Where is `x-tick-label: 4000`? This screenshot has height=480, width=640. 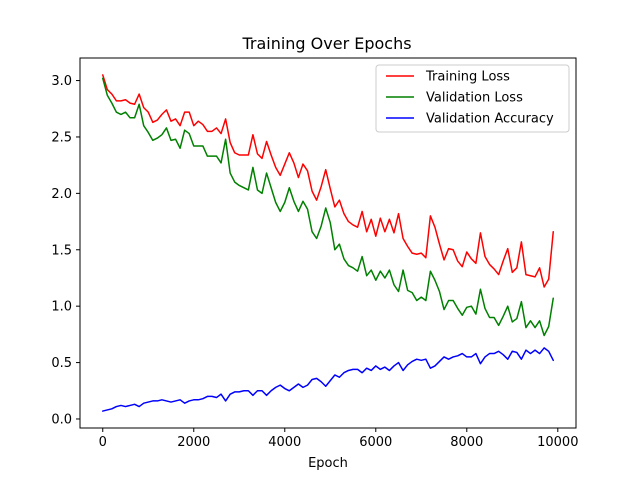
x-tick-label: 4000 is located at coordinates (284, 442).